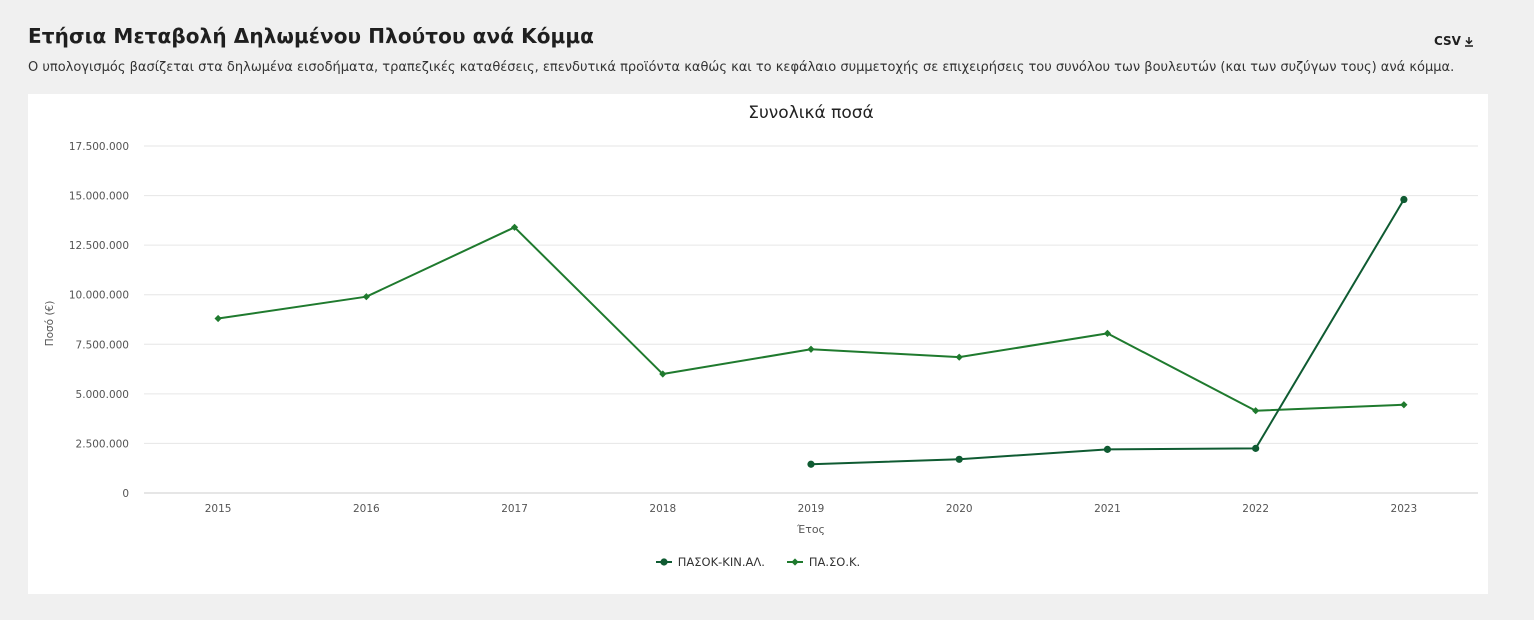  What do you see at coordinates (102, 395) in the screenshot?
I see `y-tick-label: 5.000.000` at bounding box center [102, 395].